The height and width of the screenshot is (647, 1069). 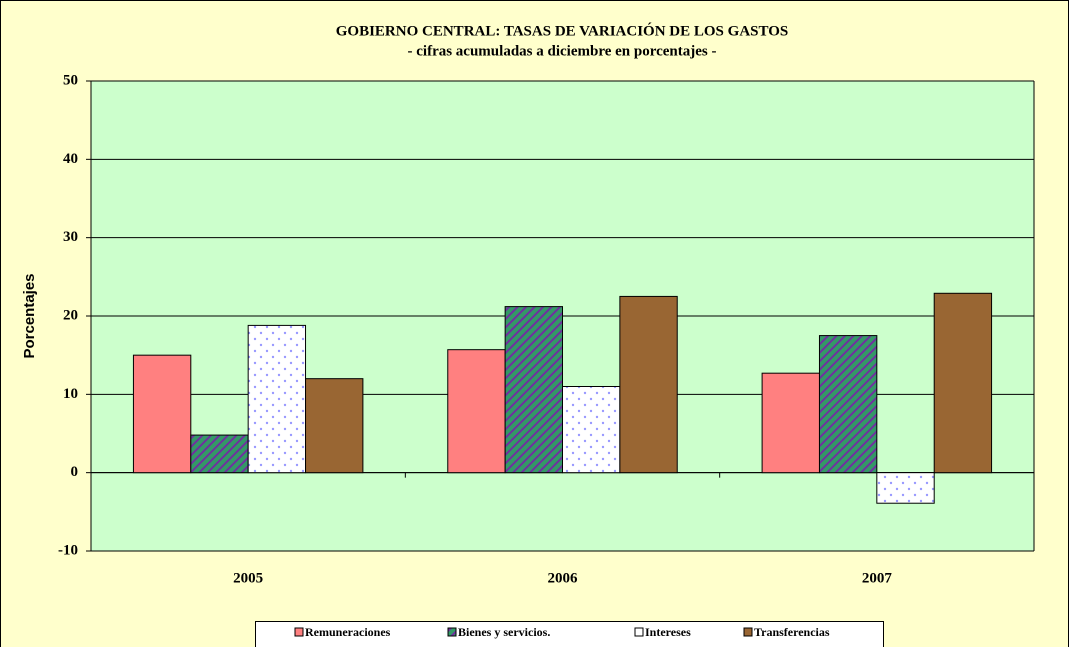 What do you see at coordinates (563, 578) in the screenshot?
I see `x-tick-label: 2006` at bounding box center [563, 578].